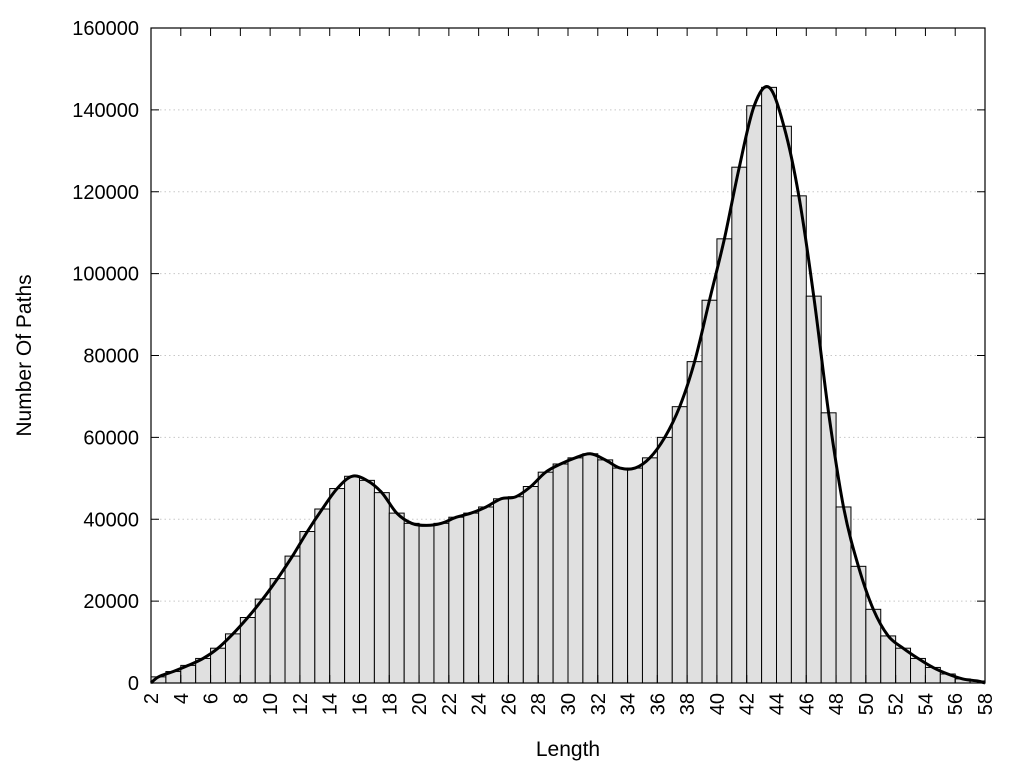 Image resolution: width=1024 pixels, height=768 pixels. Describe the element at coordinates (390, 704) in the screenshot. I see `x-tick-label: 18` at that location.